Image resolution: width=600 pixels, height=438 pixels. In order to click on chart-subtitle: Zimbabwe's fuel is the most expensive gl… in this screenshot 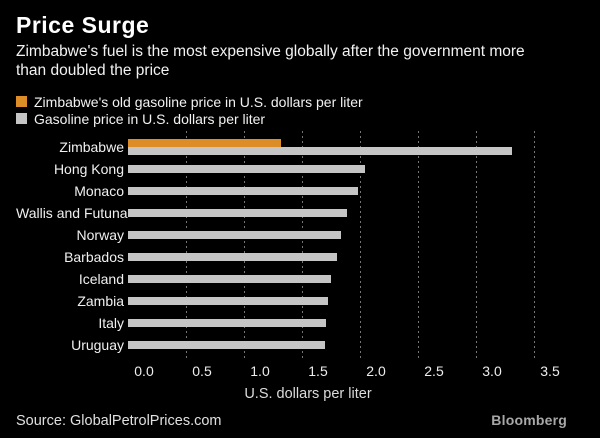, I will do `click(300, 61)`.